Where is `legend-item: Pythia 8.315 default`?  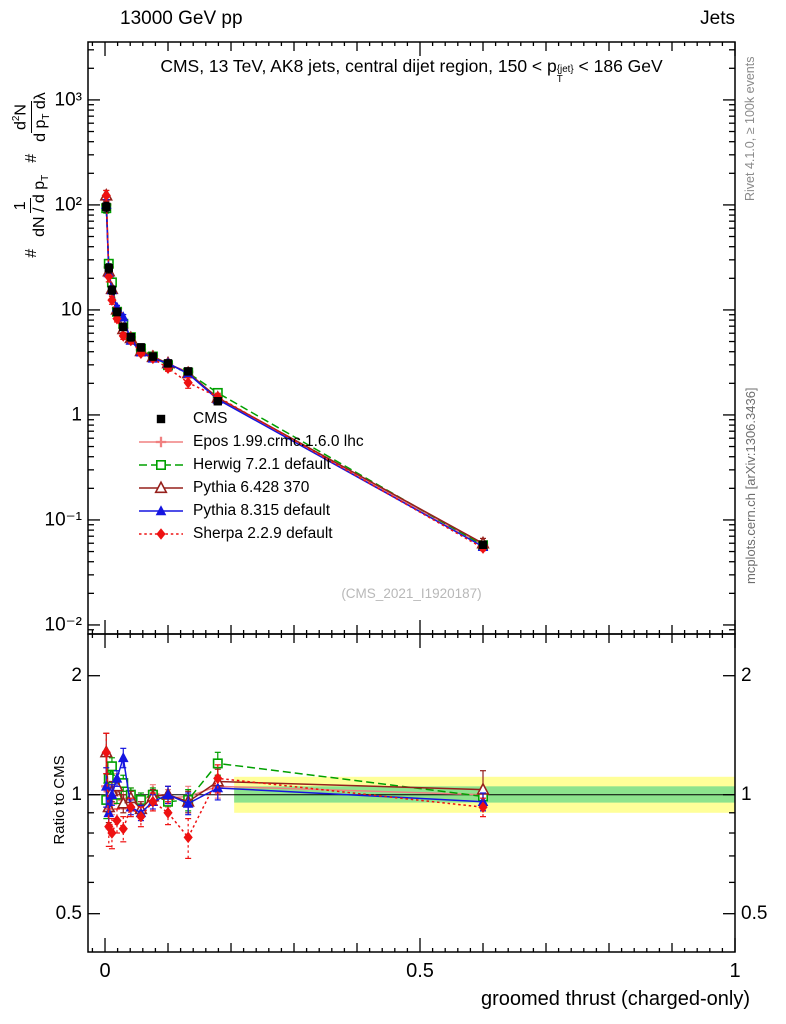 legend-item: Pythia 8.315 default is located at coordinates (251, 510).